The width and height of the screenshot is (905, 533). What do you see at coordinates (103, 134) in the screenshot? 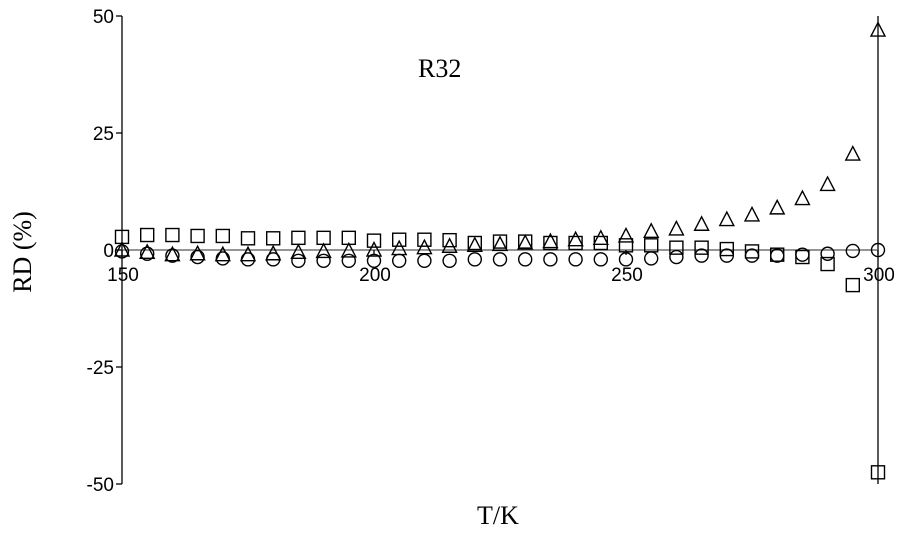
I see `y-tick-label: 25` at bounding box center [103, 134].